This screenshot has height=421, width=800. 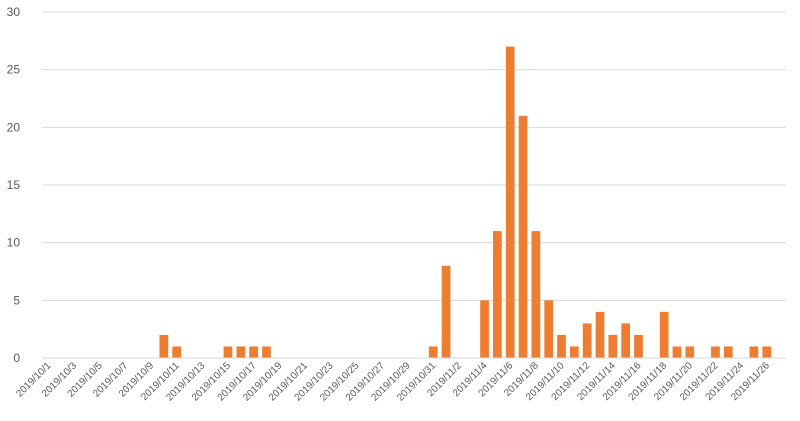 I want to click on y-tick-label: 25, so click(x=14, y=70).